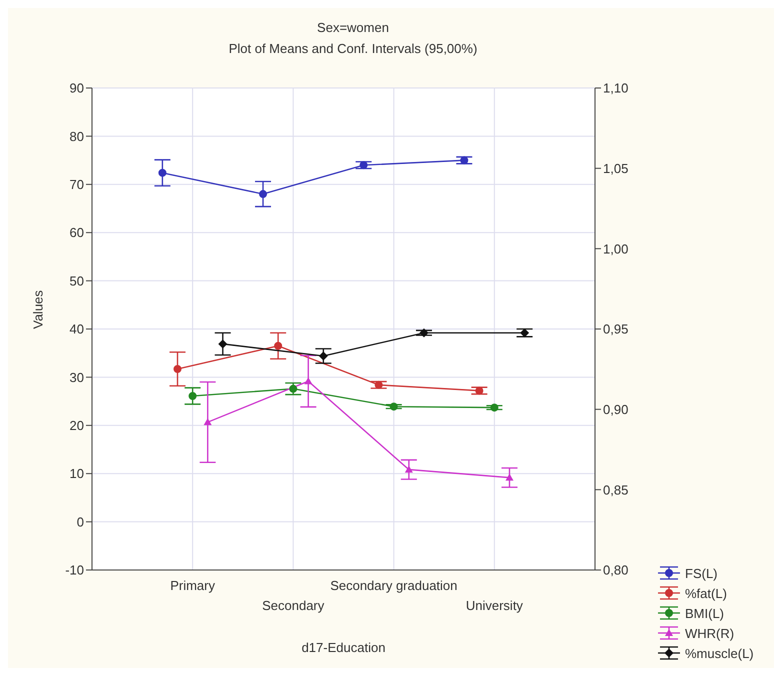  Describe the element at coordinates (615, 570) in the screenshot. I see `y2-tick-label: 0,80` at that location.